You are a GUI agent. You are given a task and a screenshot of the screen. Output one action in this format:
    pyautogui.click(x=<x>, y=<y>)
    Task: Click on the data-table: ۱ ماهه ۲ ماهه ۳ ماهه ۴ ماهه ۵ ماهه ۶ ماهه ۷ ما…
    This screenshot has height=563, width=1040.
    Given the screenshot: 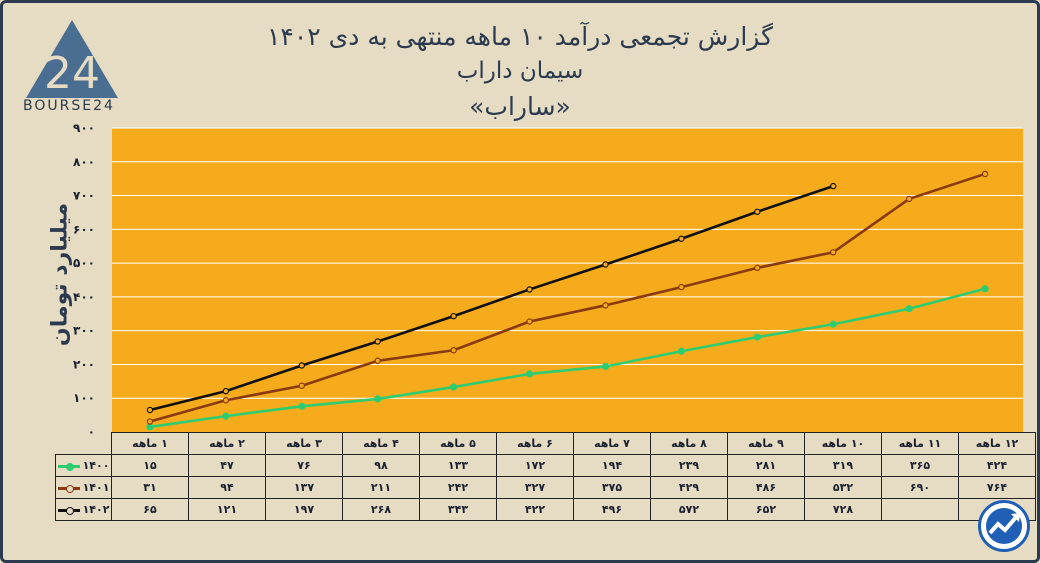 What is the action you would take?
    pyautogui.click(x=545, y=476)
    